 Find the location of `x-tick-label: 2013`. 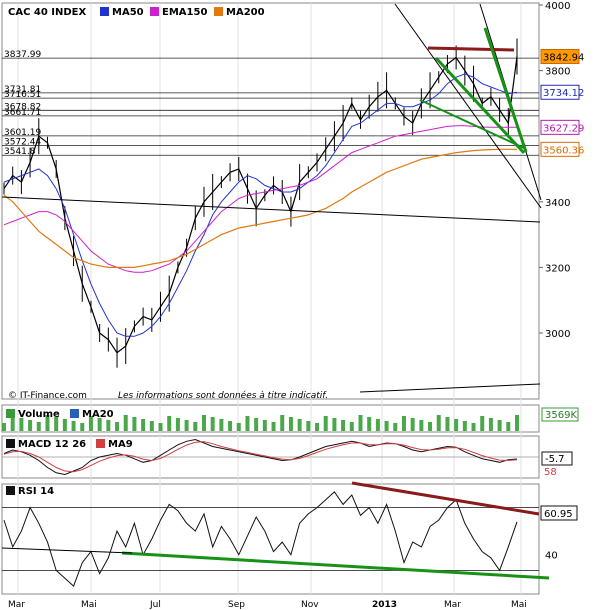

x-tick-label: 2013 is located at coordinates (384, 605).